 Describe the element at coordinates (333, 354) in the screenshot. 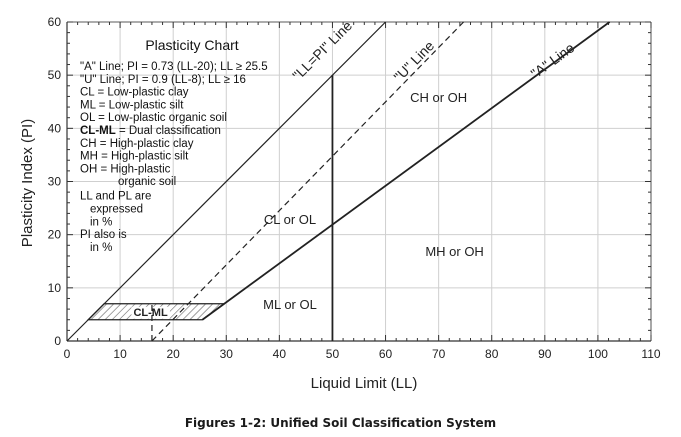

I see `x-tick-label-50: 50` at that location.